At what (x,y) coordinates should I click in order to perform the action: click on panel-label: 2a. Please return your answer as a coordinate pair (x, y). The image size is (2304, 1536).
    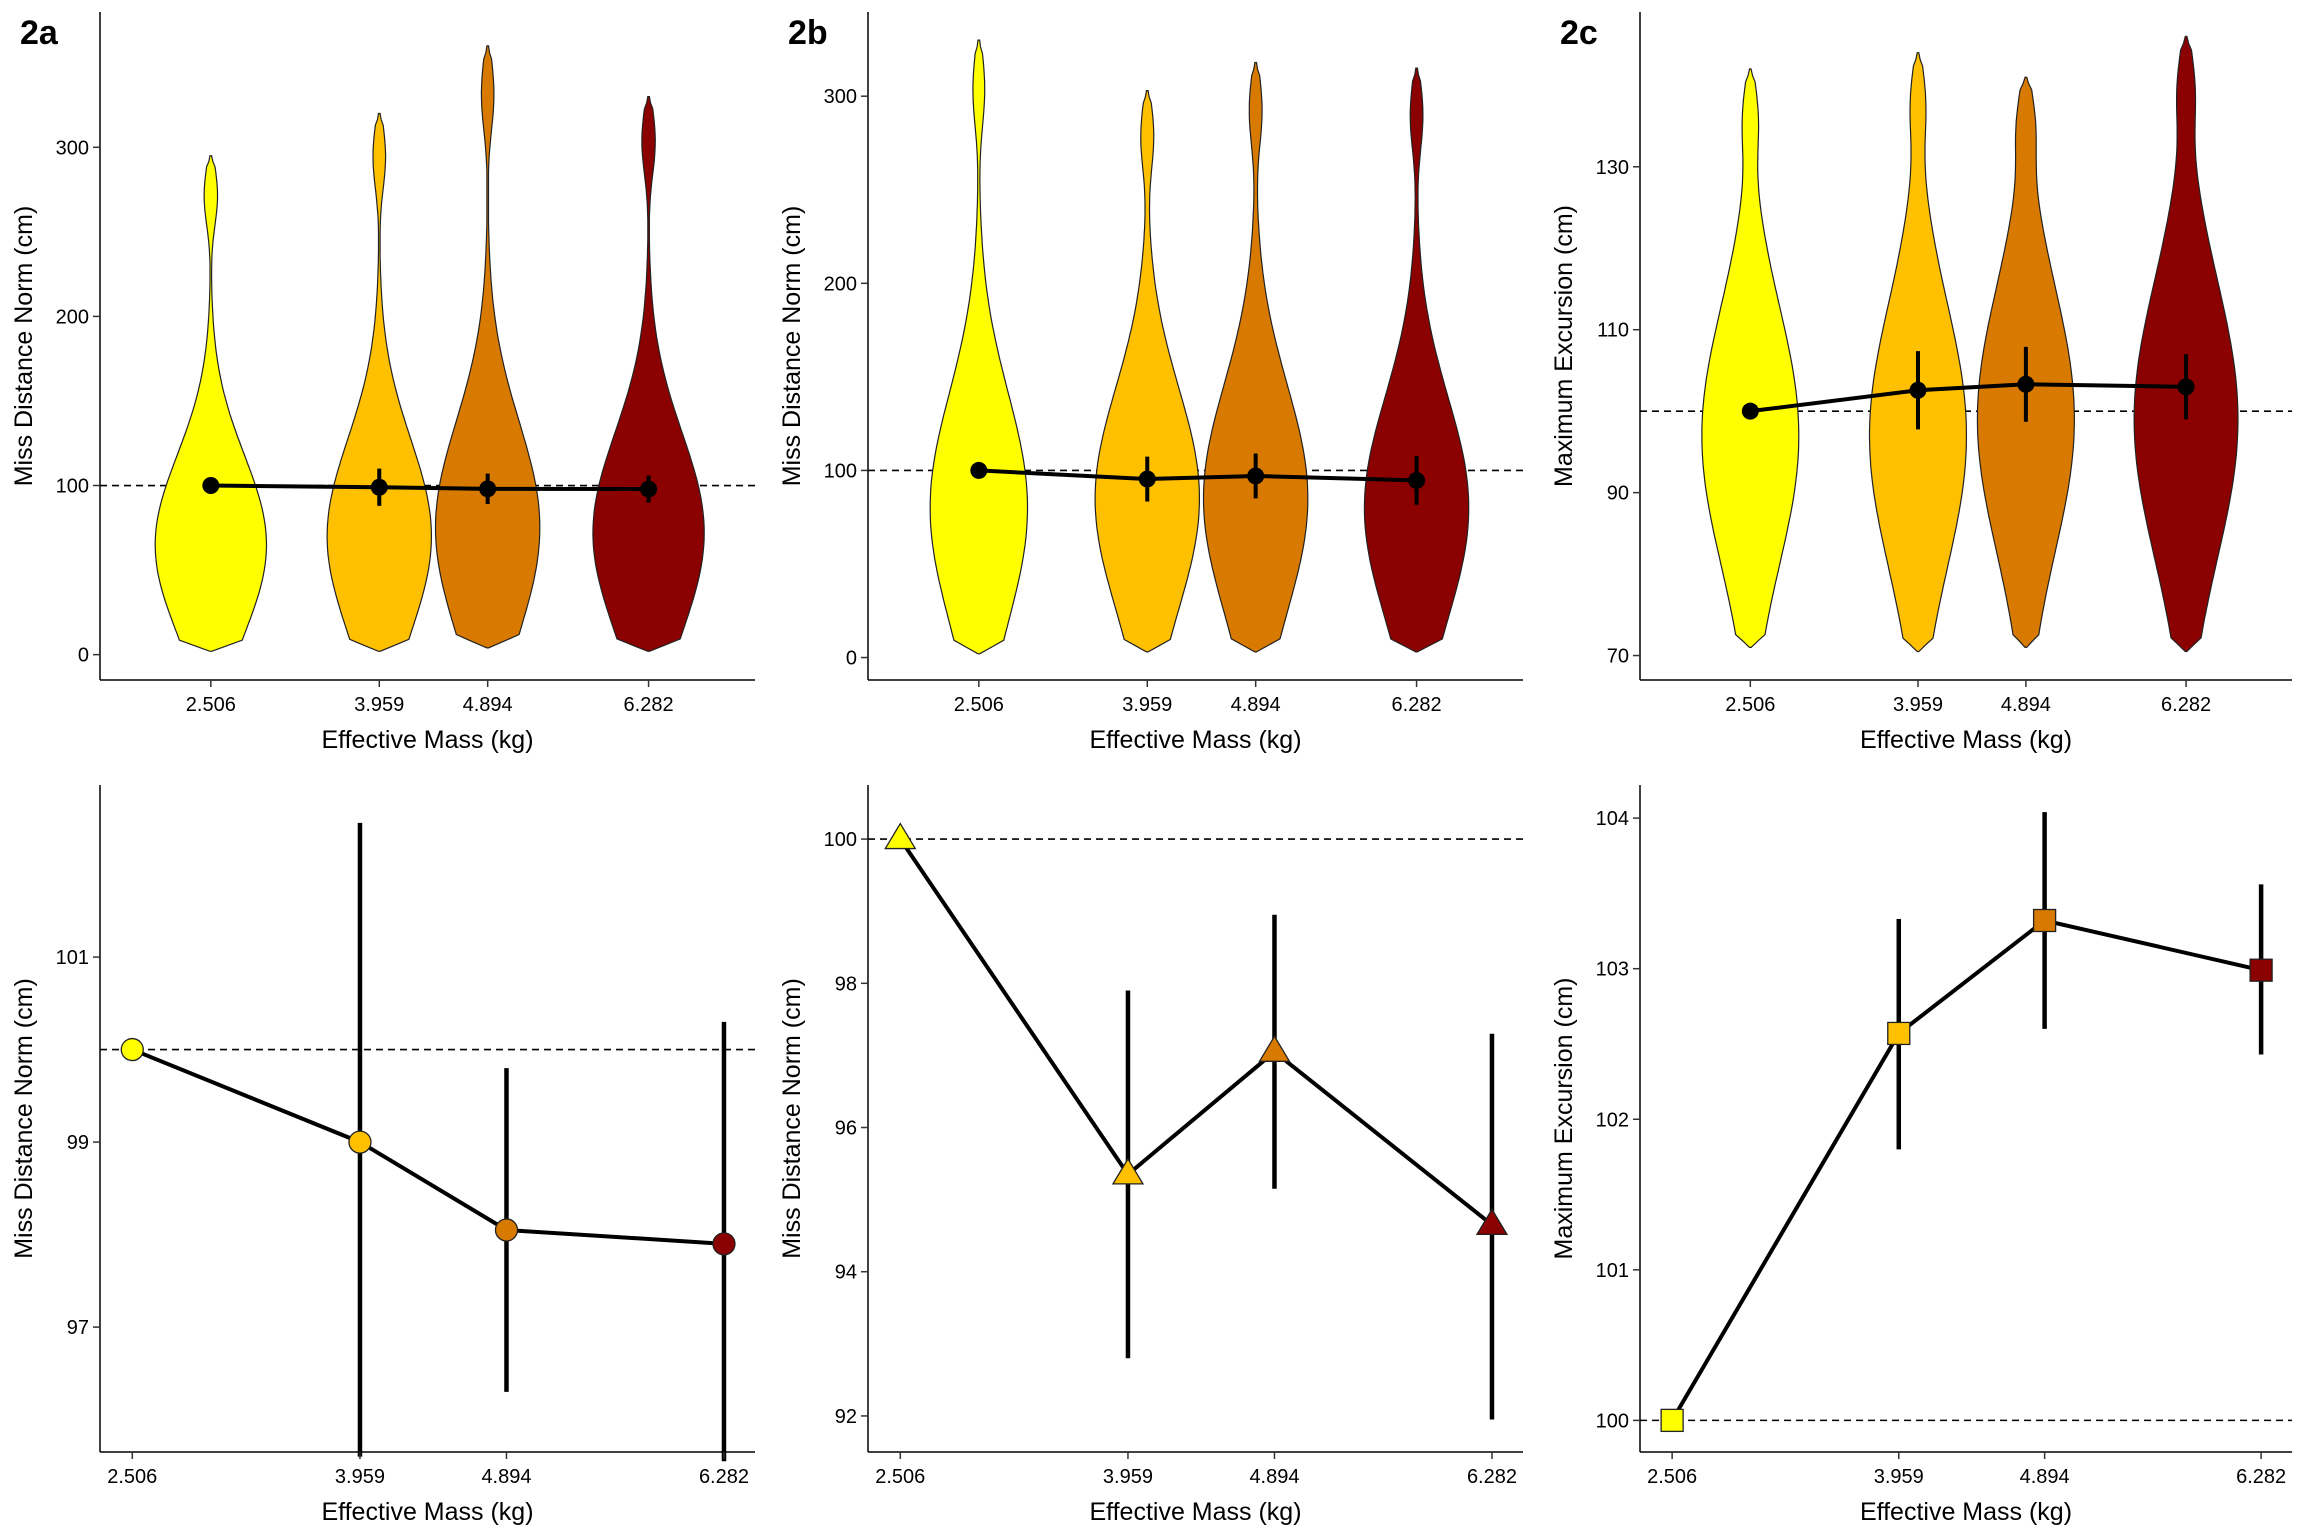
    Looking at the image, I should click on (39, 33).